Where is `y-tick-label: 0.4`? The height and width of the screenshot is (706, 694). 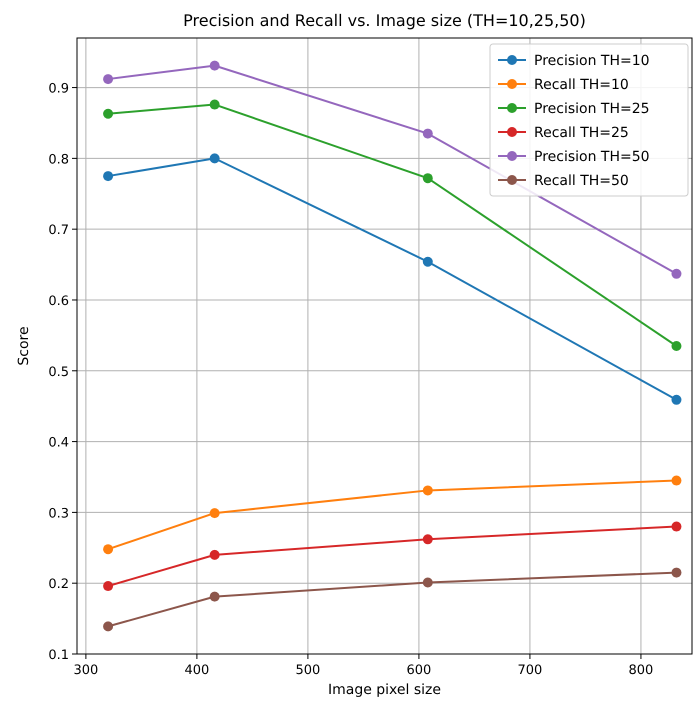 y-tick-label: 0.4 is located at coordinates (58, 443).